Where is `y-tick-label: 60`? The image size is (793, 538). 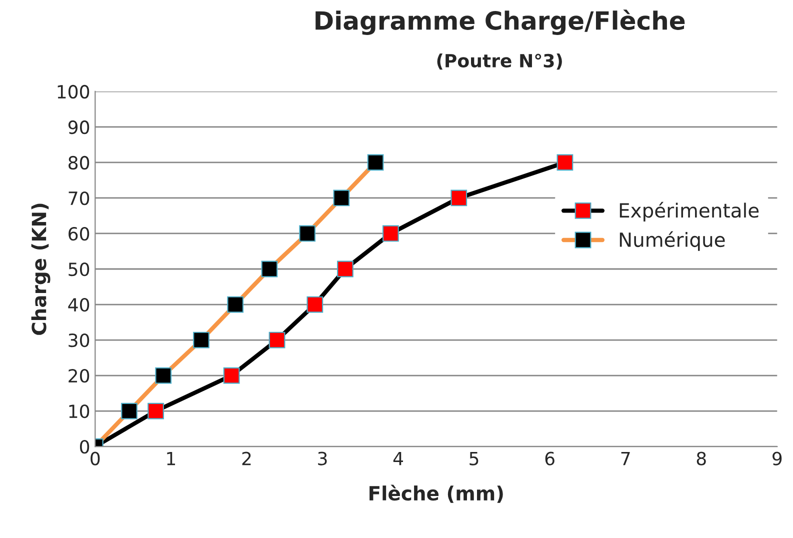
y-tick-label: 60 is located at coordinates (79, 233).